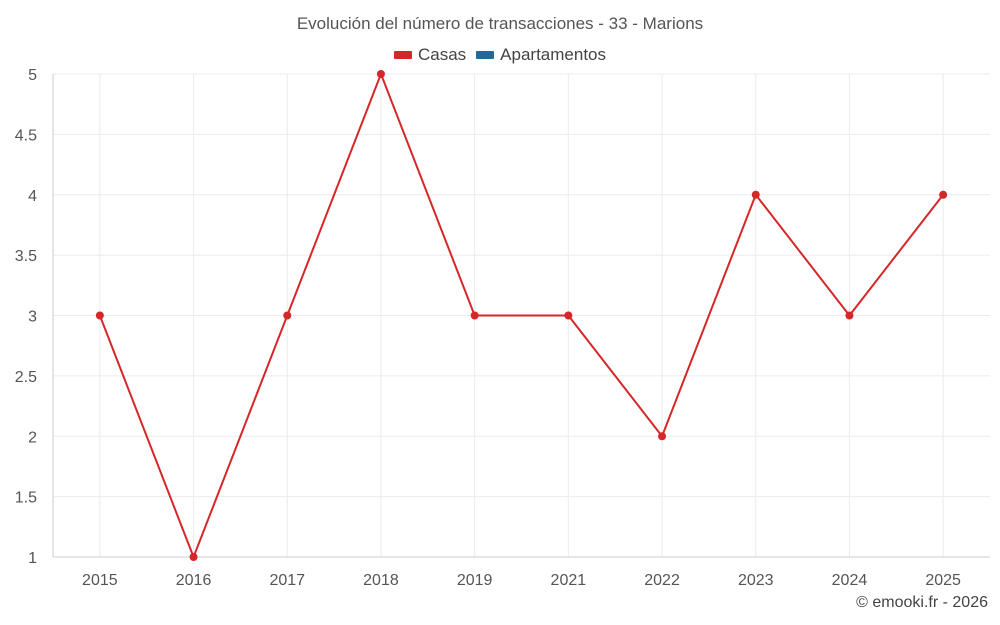 Image resolution: width=1000 pixels, height=625 pixels. I want to click on x-tick-label: 2017, so click(287, 580).